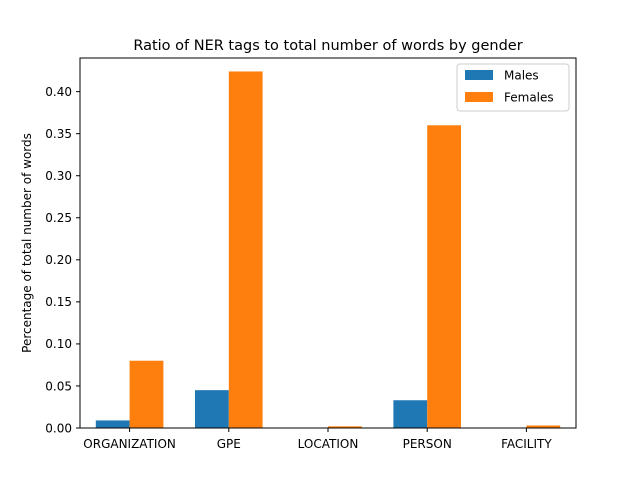  Describe the element at coordinates (212, 409) in the screenshot. I see `bar-males-gpe` at that location.